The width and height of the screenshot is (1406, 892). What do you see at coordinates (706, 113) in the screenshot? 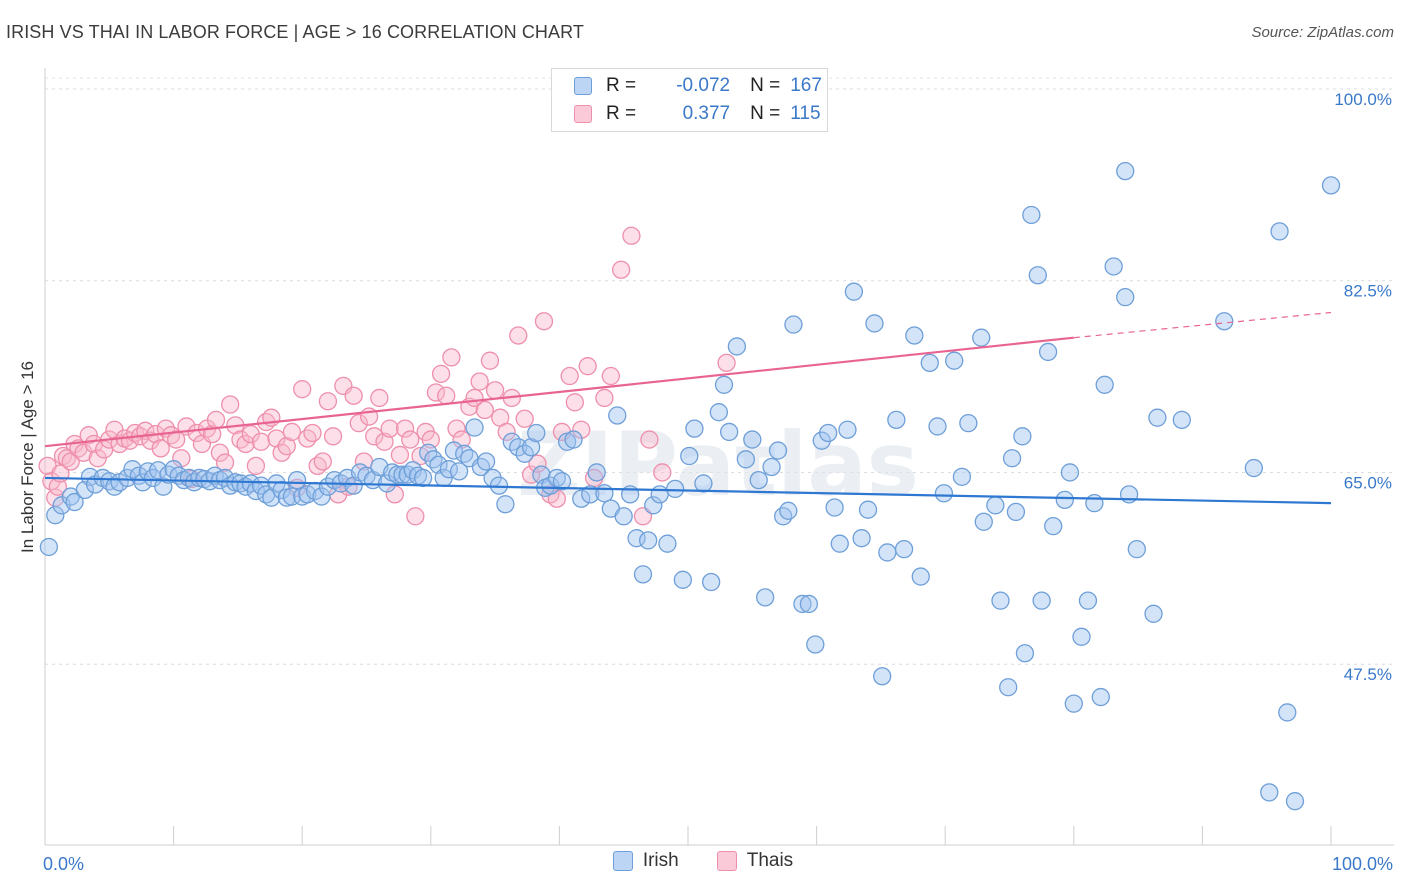
I see `r-value: 0.377` at bounding box center [706, 113].